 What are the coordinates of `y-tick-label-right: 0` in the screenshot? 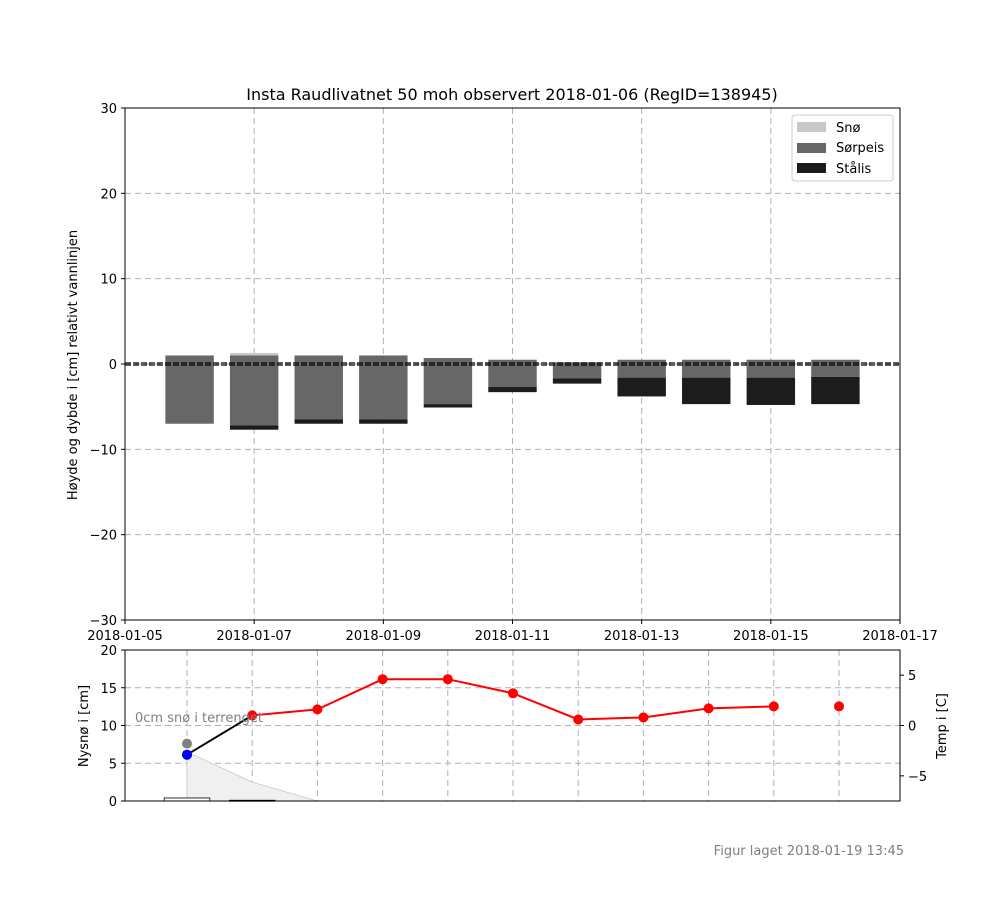 It's located at (912, 727).